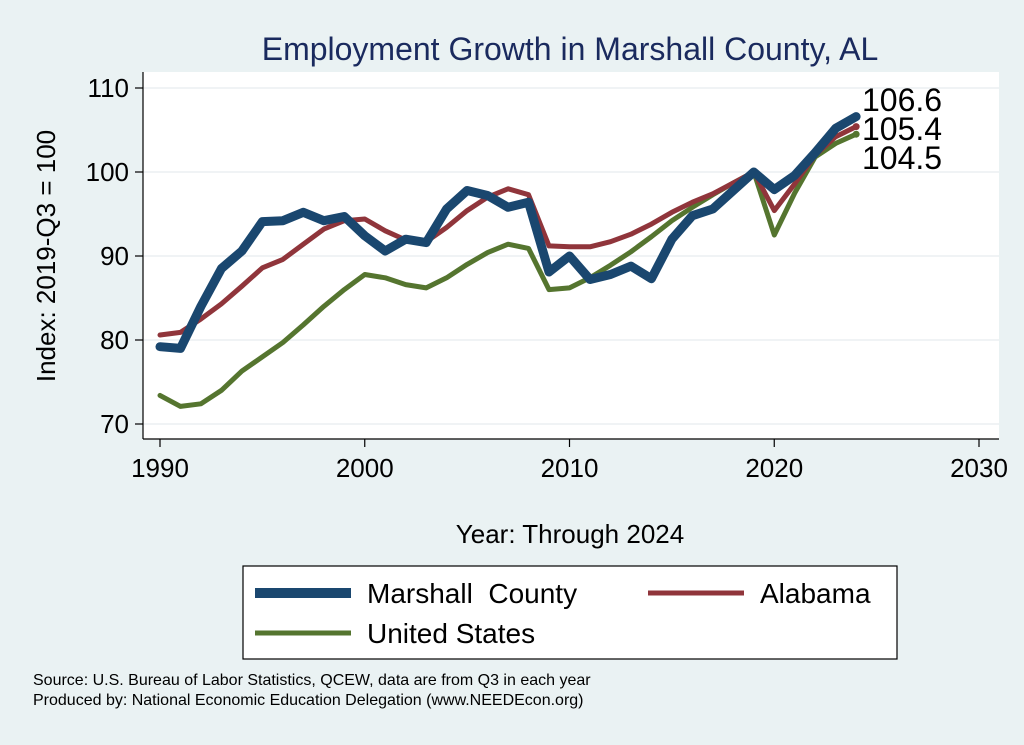 This screenshot has width=1024, height=745. Describe the element at coordinates (472, 593) in the screenshot. I see `legend-label-marshall-county: Marshall County` at that location.